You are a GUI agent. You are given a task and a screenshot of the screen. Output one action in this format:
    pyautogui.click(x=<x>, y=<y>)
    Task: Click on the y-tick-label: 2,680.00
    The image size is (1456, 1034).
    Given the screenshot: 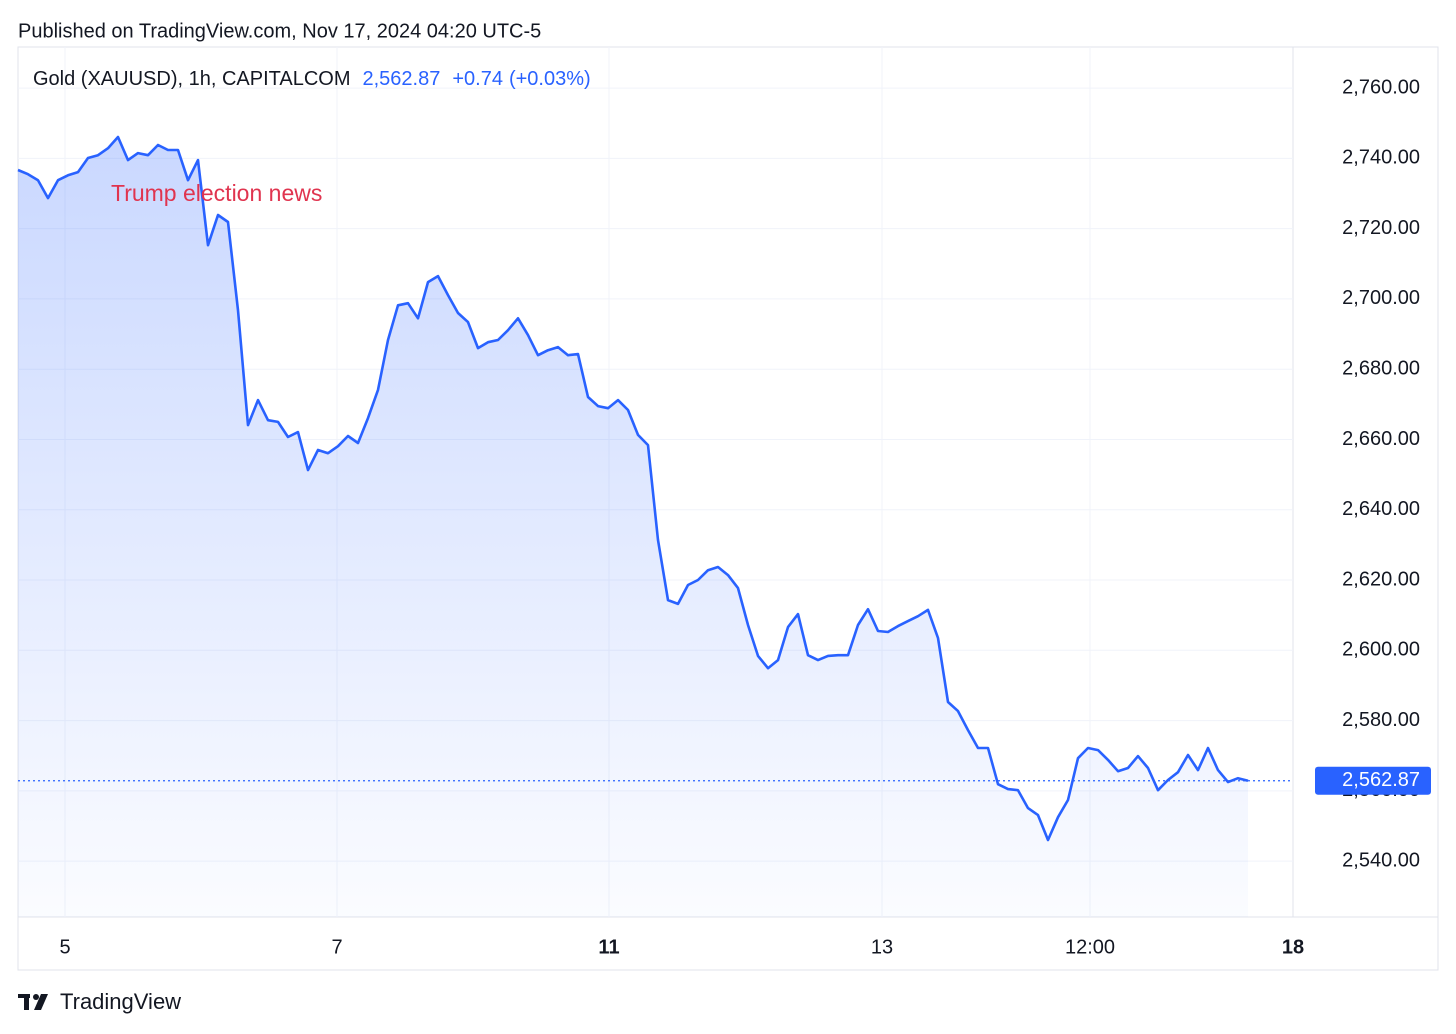 What is the action you would take?
    pyautogui.click(x=1381, y=368)
    